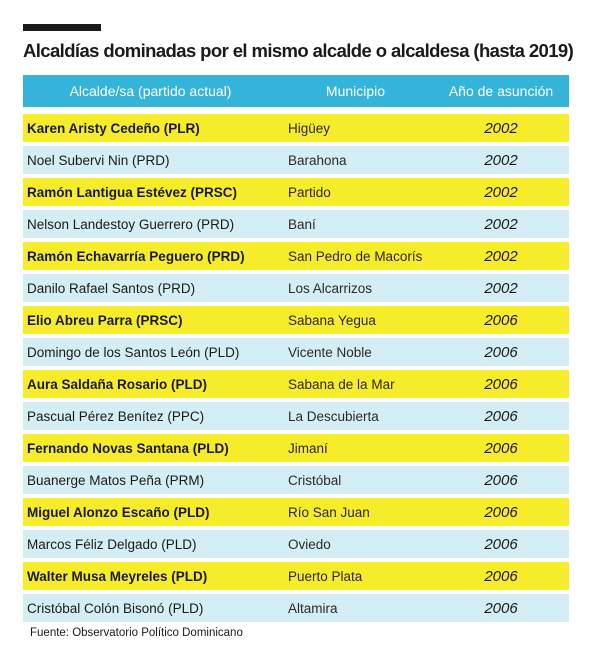 Image resolution: width=600 pixels, height=665 pixels. Describe the element at coordinates (115, 608) in the screenshot. I see `mayor-cell: Cristóbal Colón Bisonó (PLD)` at that location.